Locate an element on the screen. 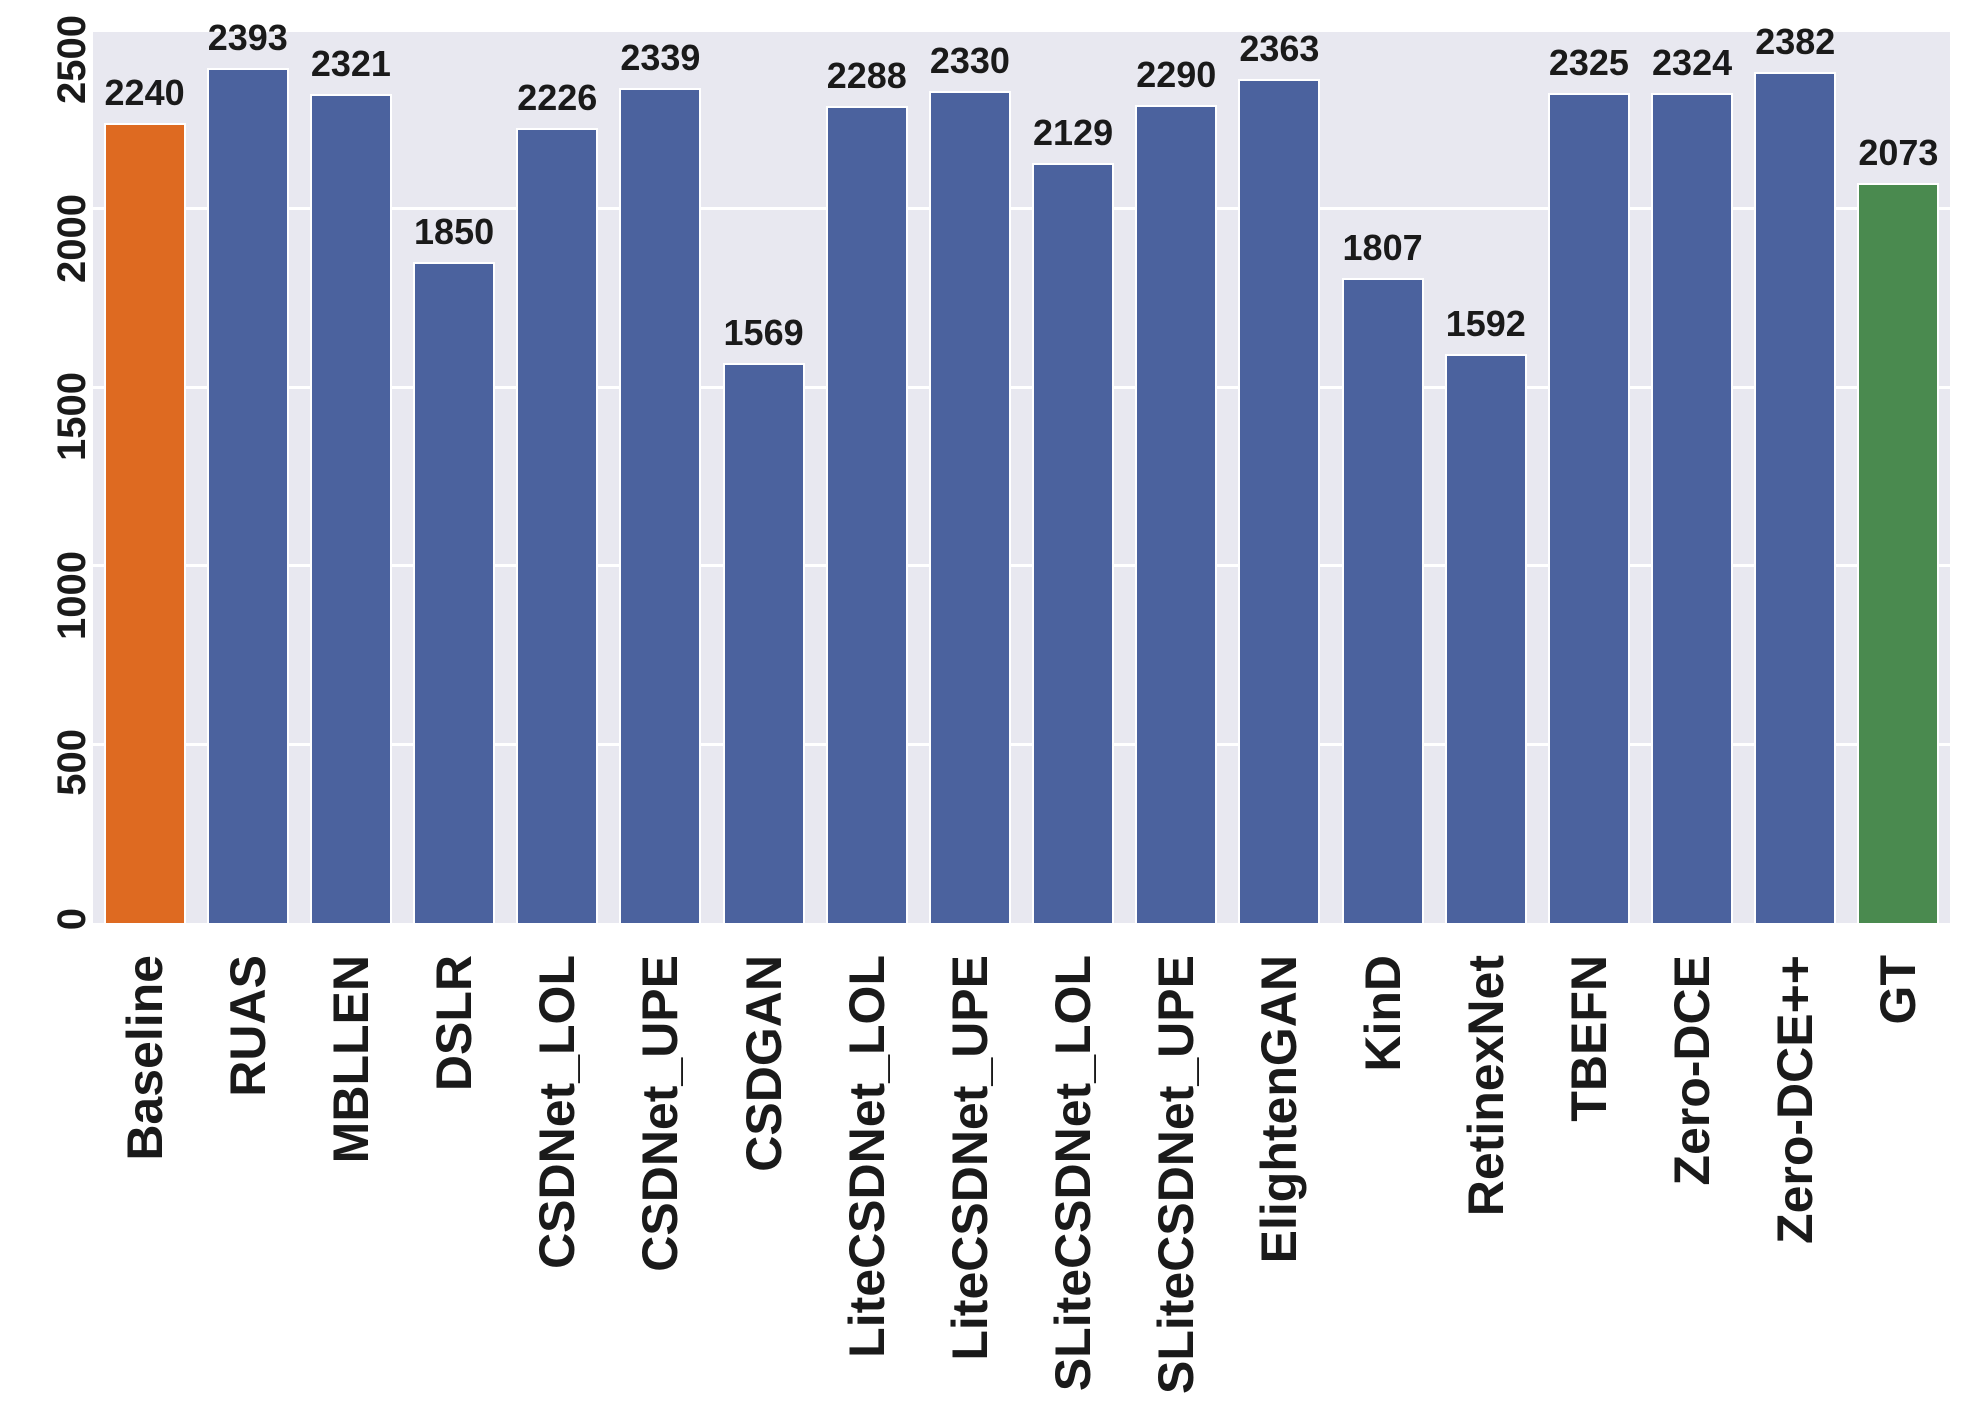 The image size is (1961, 1414). bar-Baseline is located at coordinates (144, 522).